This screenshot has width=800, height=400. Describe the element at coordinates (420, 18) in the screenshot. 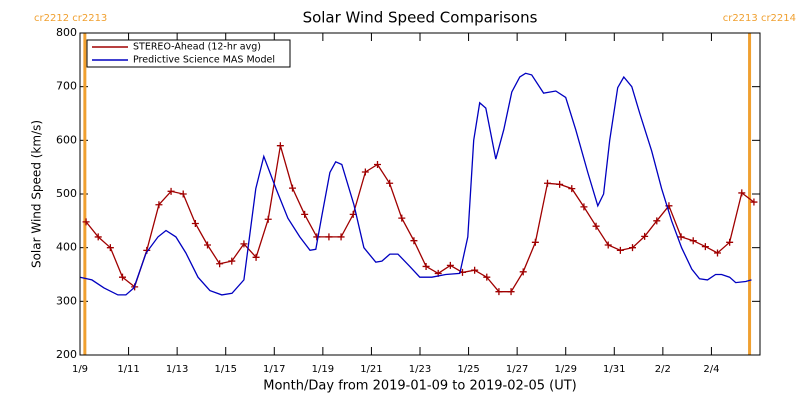

I see `chart-title: Solar Wind Speed Comparisons` at that location.